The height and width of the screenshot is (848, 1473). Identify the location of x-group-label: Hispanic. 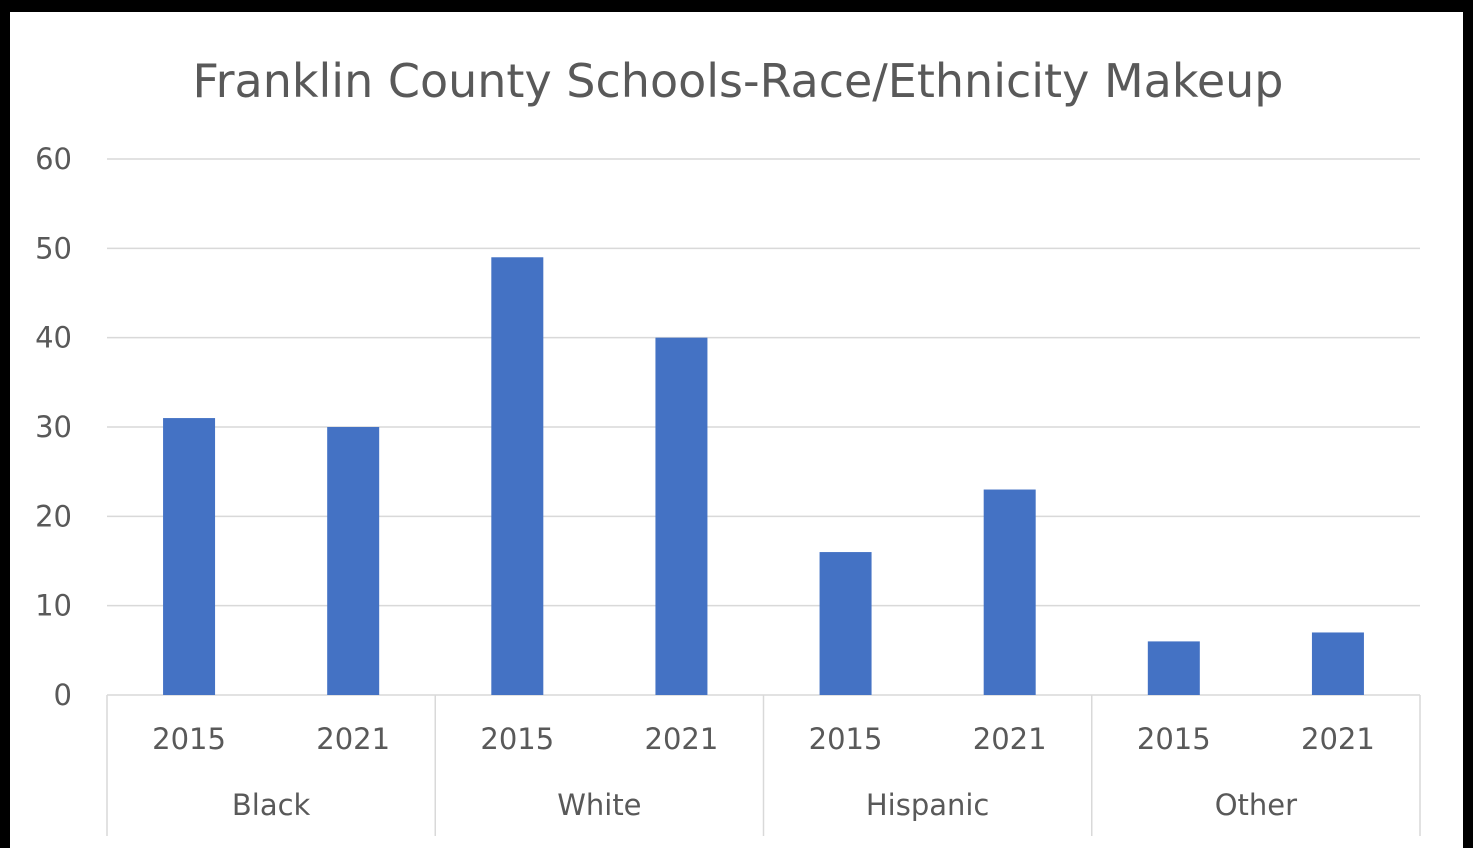
(928, 805).